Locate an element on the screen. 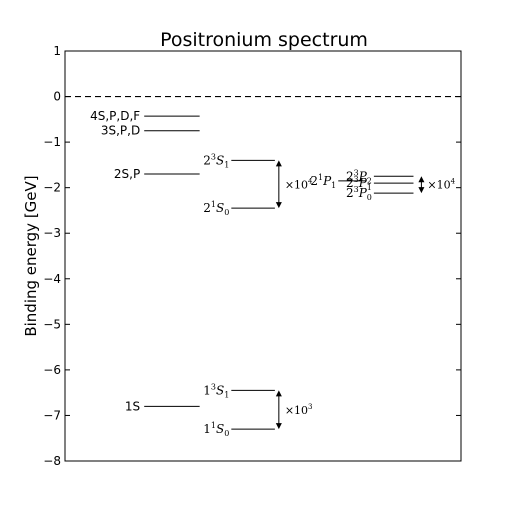  fine-structure-level-label: 23P0 is located at coordinates (359, 193).